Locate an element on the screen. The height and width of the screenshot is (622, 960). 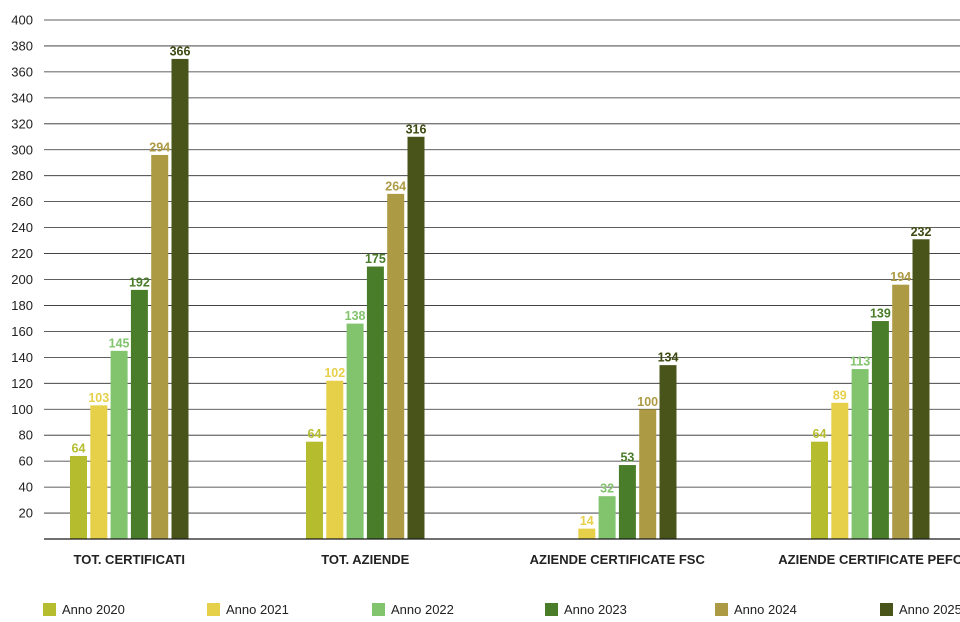
data-label: 100 is located at coordinates (647, 402).